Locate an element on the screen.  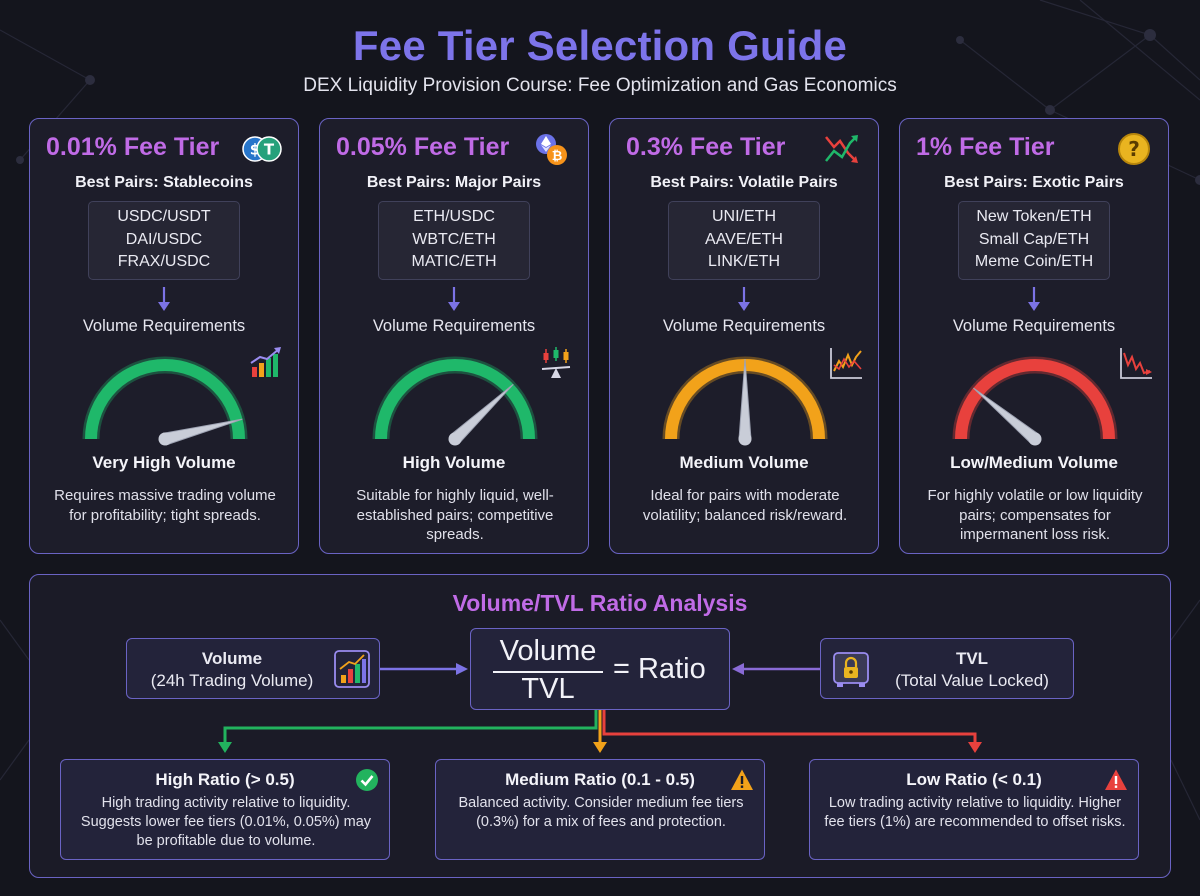
pair-item: FRAX/USDC is located at coordinates (164, 261).